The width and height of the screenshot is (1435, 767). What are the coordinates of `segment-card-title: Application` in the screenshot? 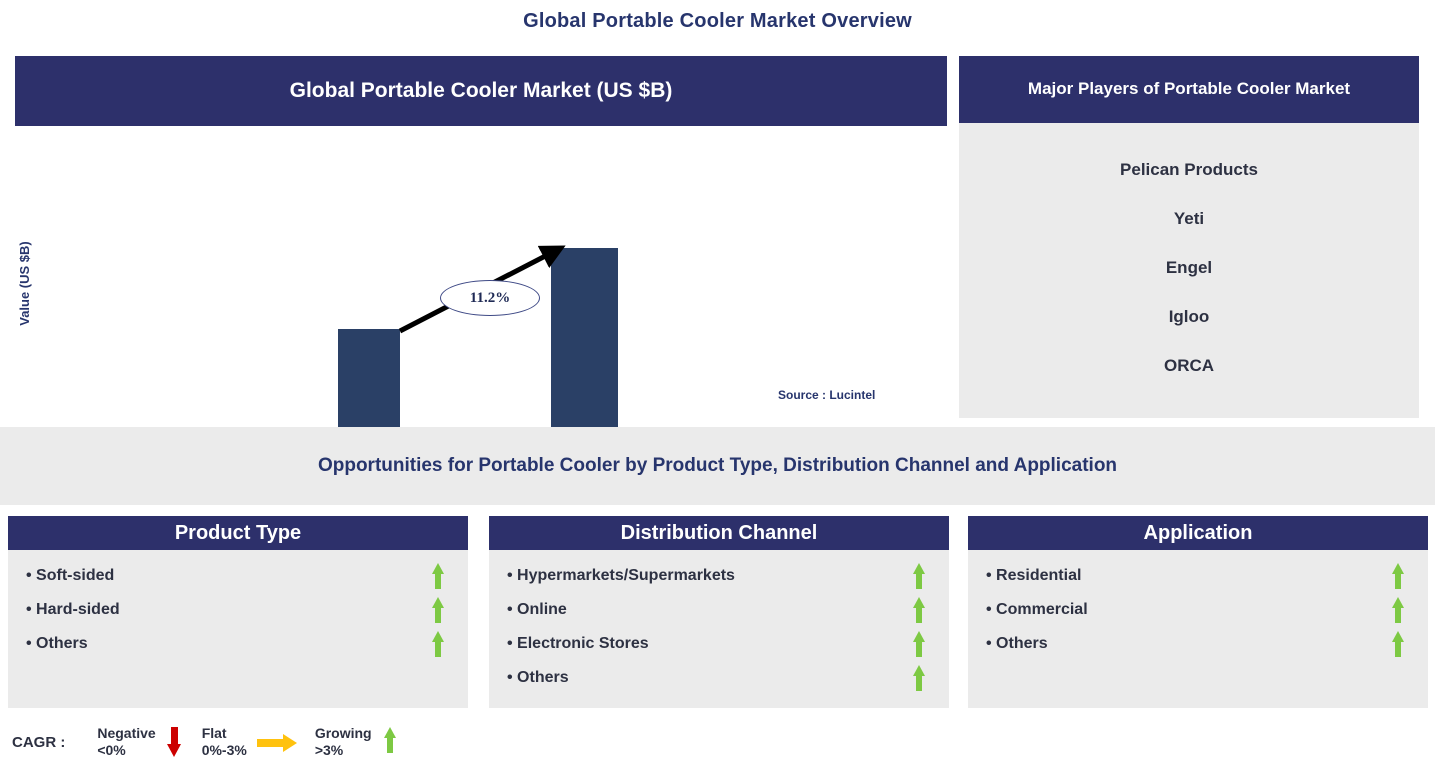 It's located at (1198, 533).